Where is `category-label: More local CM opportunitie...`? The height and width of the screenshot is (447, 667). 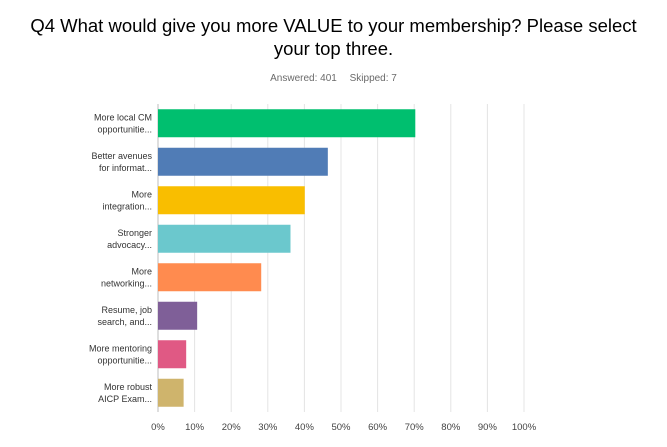 category-label: More local CM opportunitie... is located at coordinates (123, 123).